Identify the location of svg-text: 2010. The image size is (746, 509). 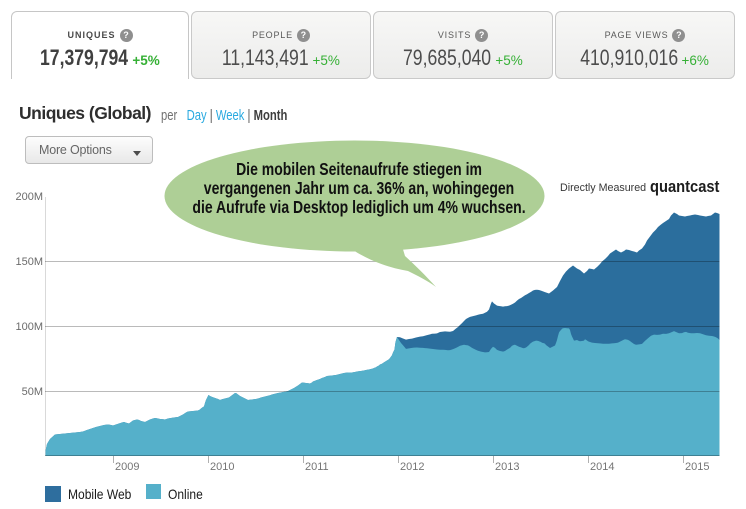
(222, 467).